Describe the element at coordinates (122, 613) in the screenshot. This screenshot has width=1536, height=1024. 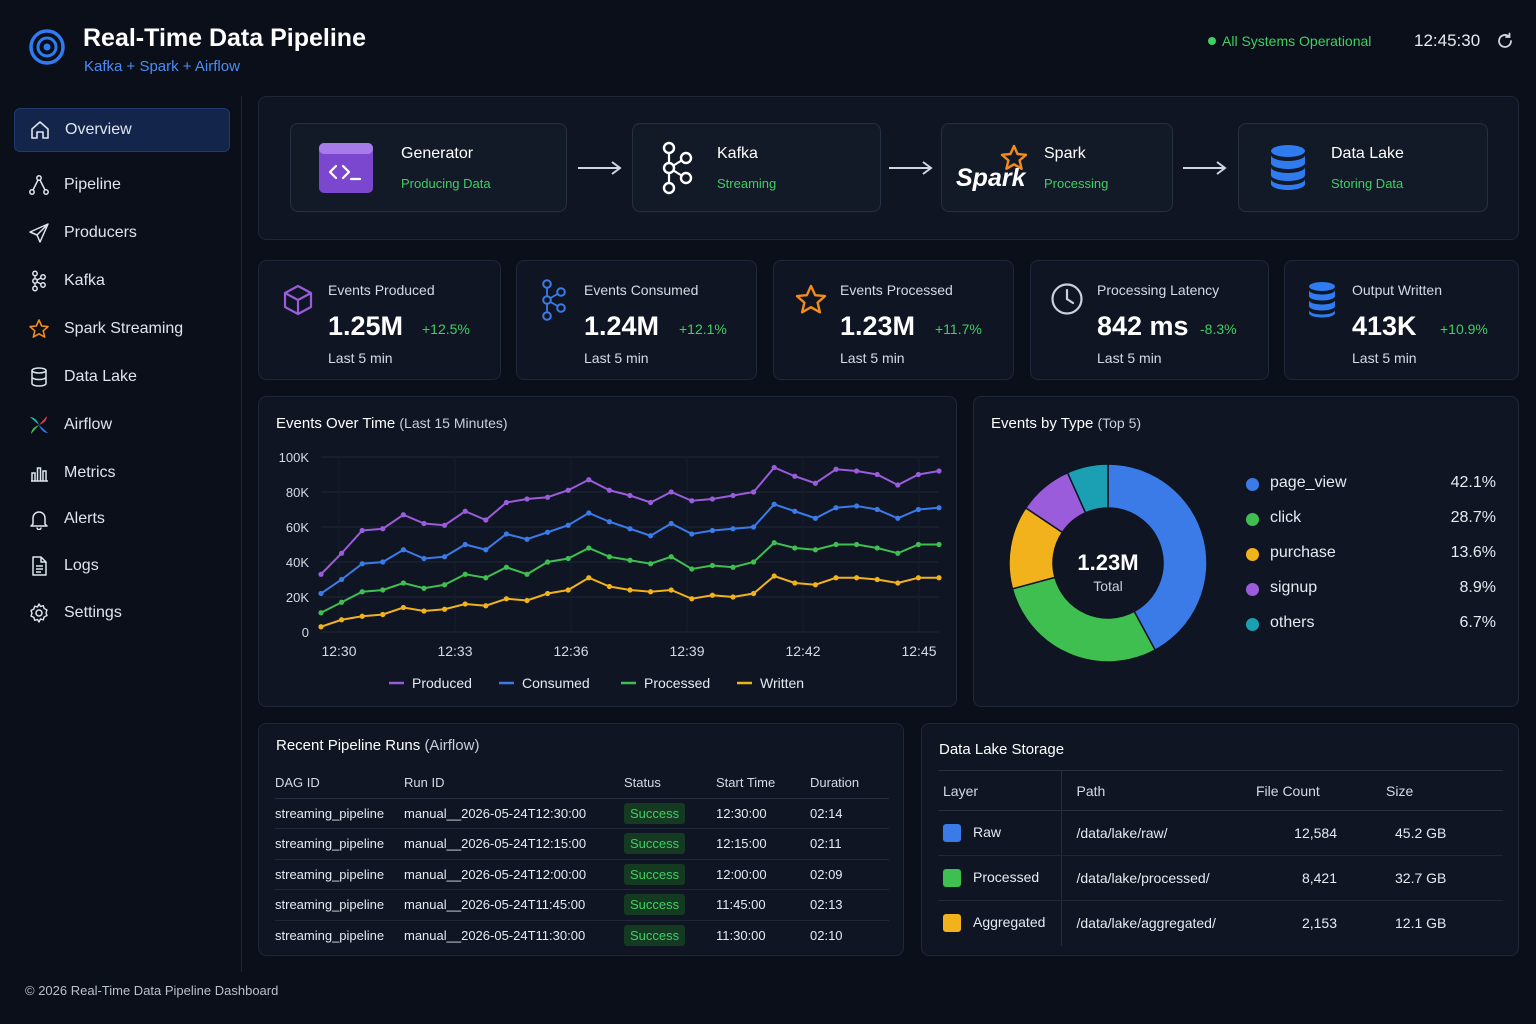
I see `sidebar-item-settings: Settings` at that location.